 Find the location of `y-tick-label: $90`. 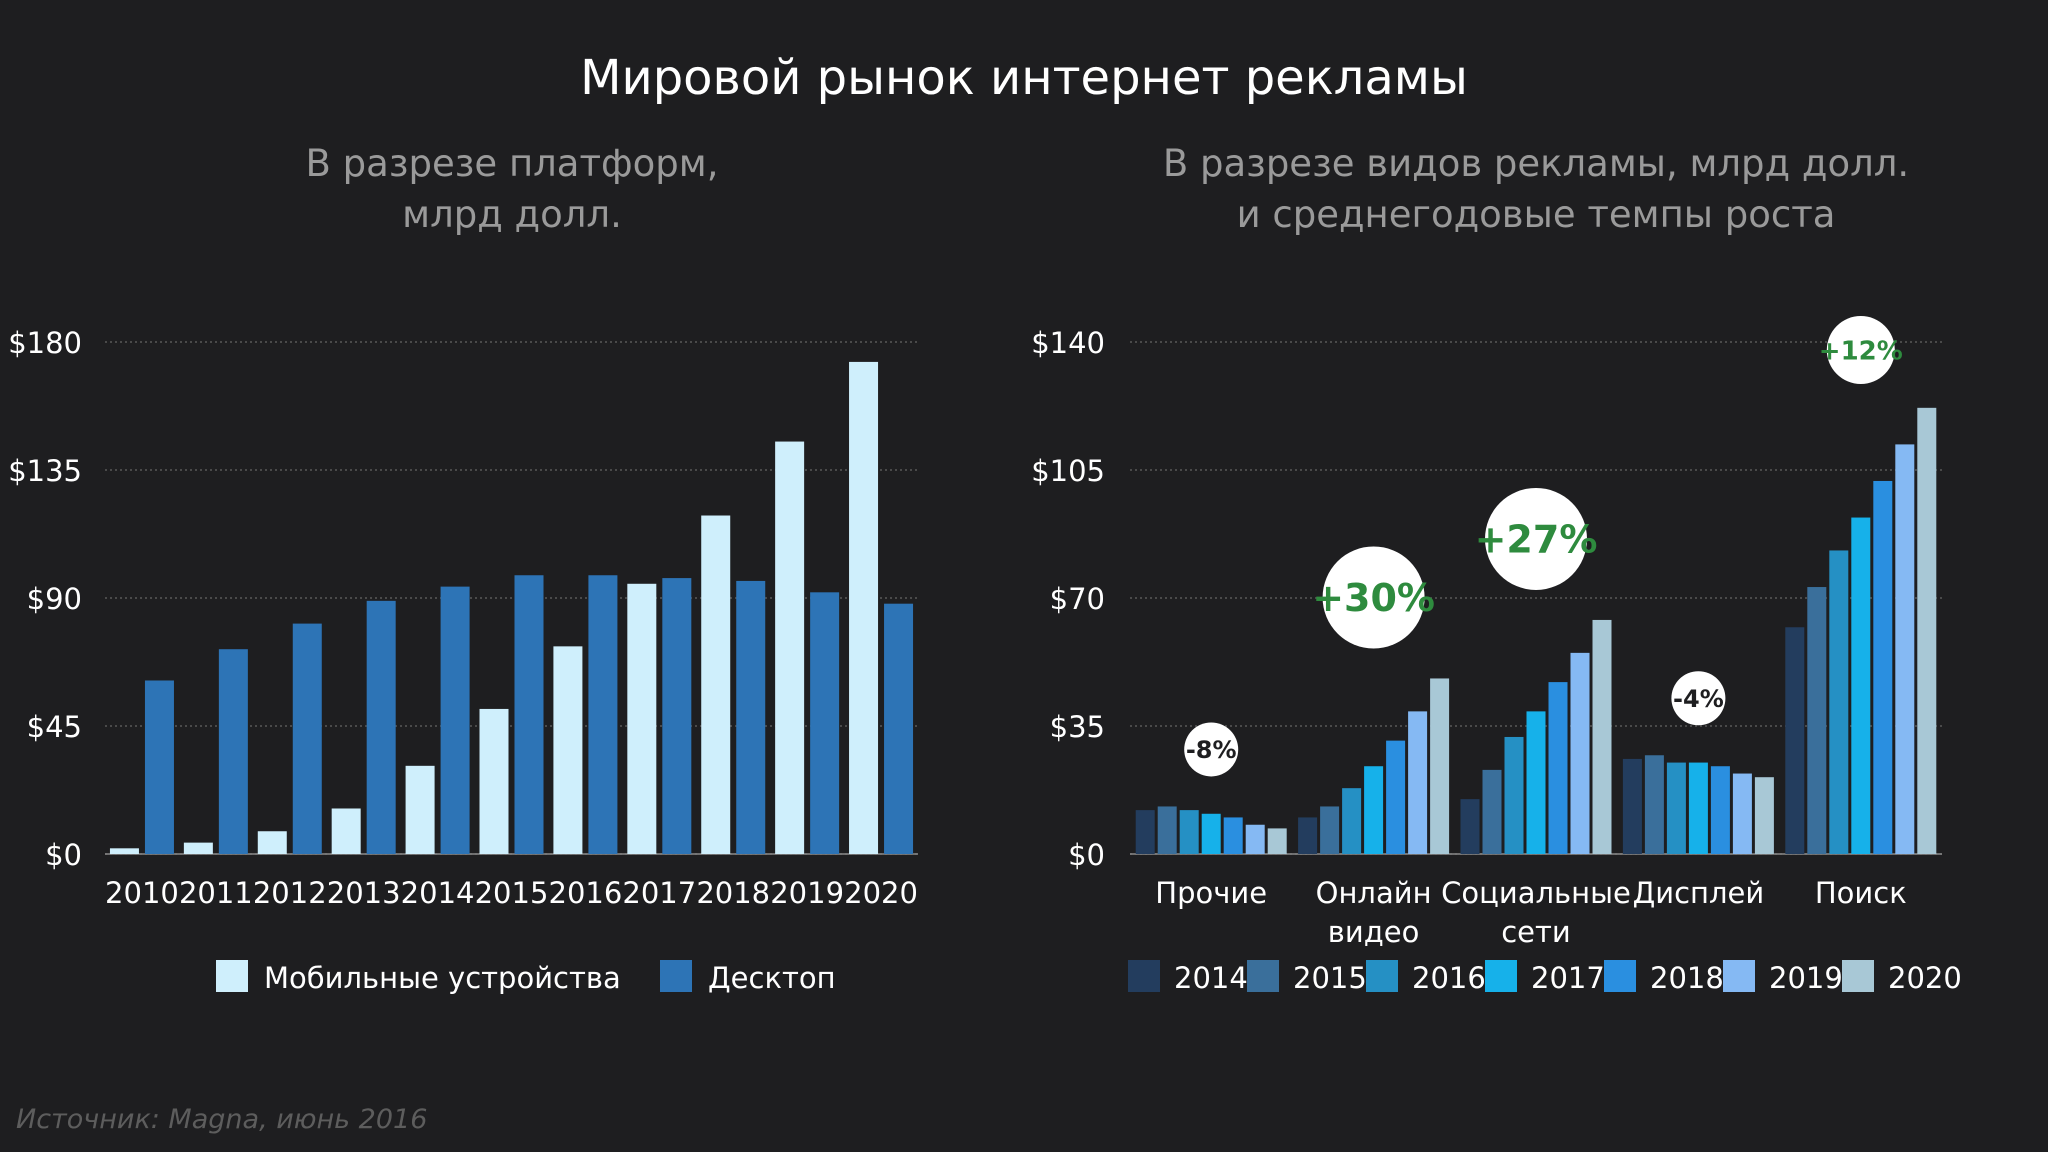

y-tick-label: $90 is located at coordinates (54, 599).